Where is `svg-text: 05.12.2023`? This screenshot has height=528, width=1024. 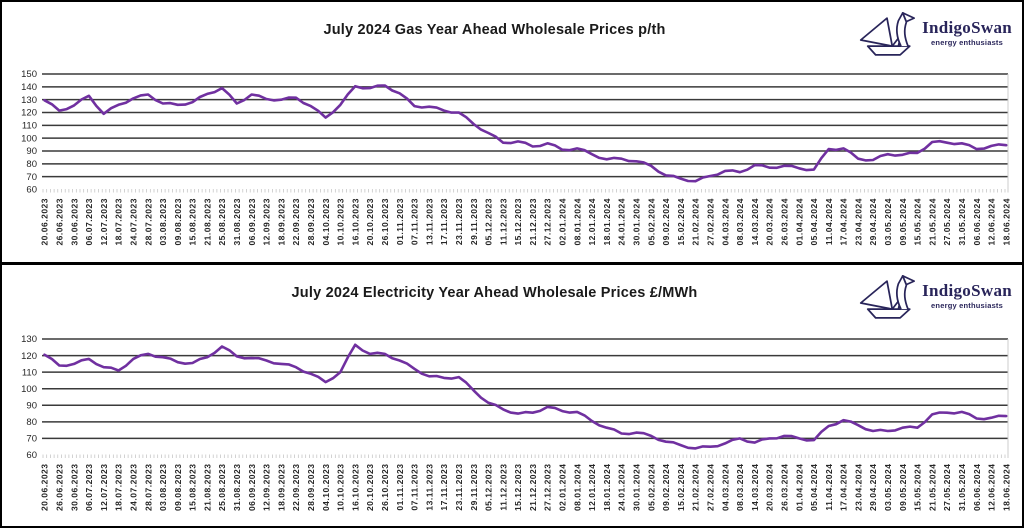
svg-text: 05.12.2023 is located at coordinates (489, 488).